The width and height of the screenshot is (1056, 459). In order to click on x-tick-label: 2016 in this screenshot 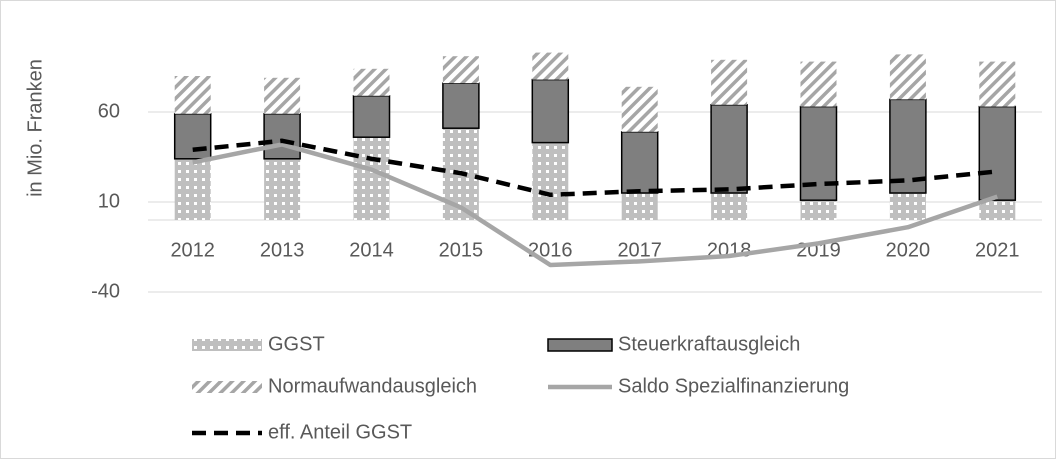, I will do `click(550, 250)`.